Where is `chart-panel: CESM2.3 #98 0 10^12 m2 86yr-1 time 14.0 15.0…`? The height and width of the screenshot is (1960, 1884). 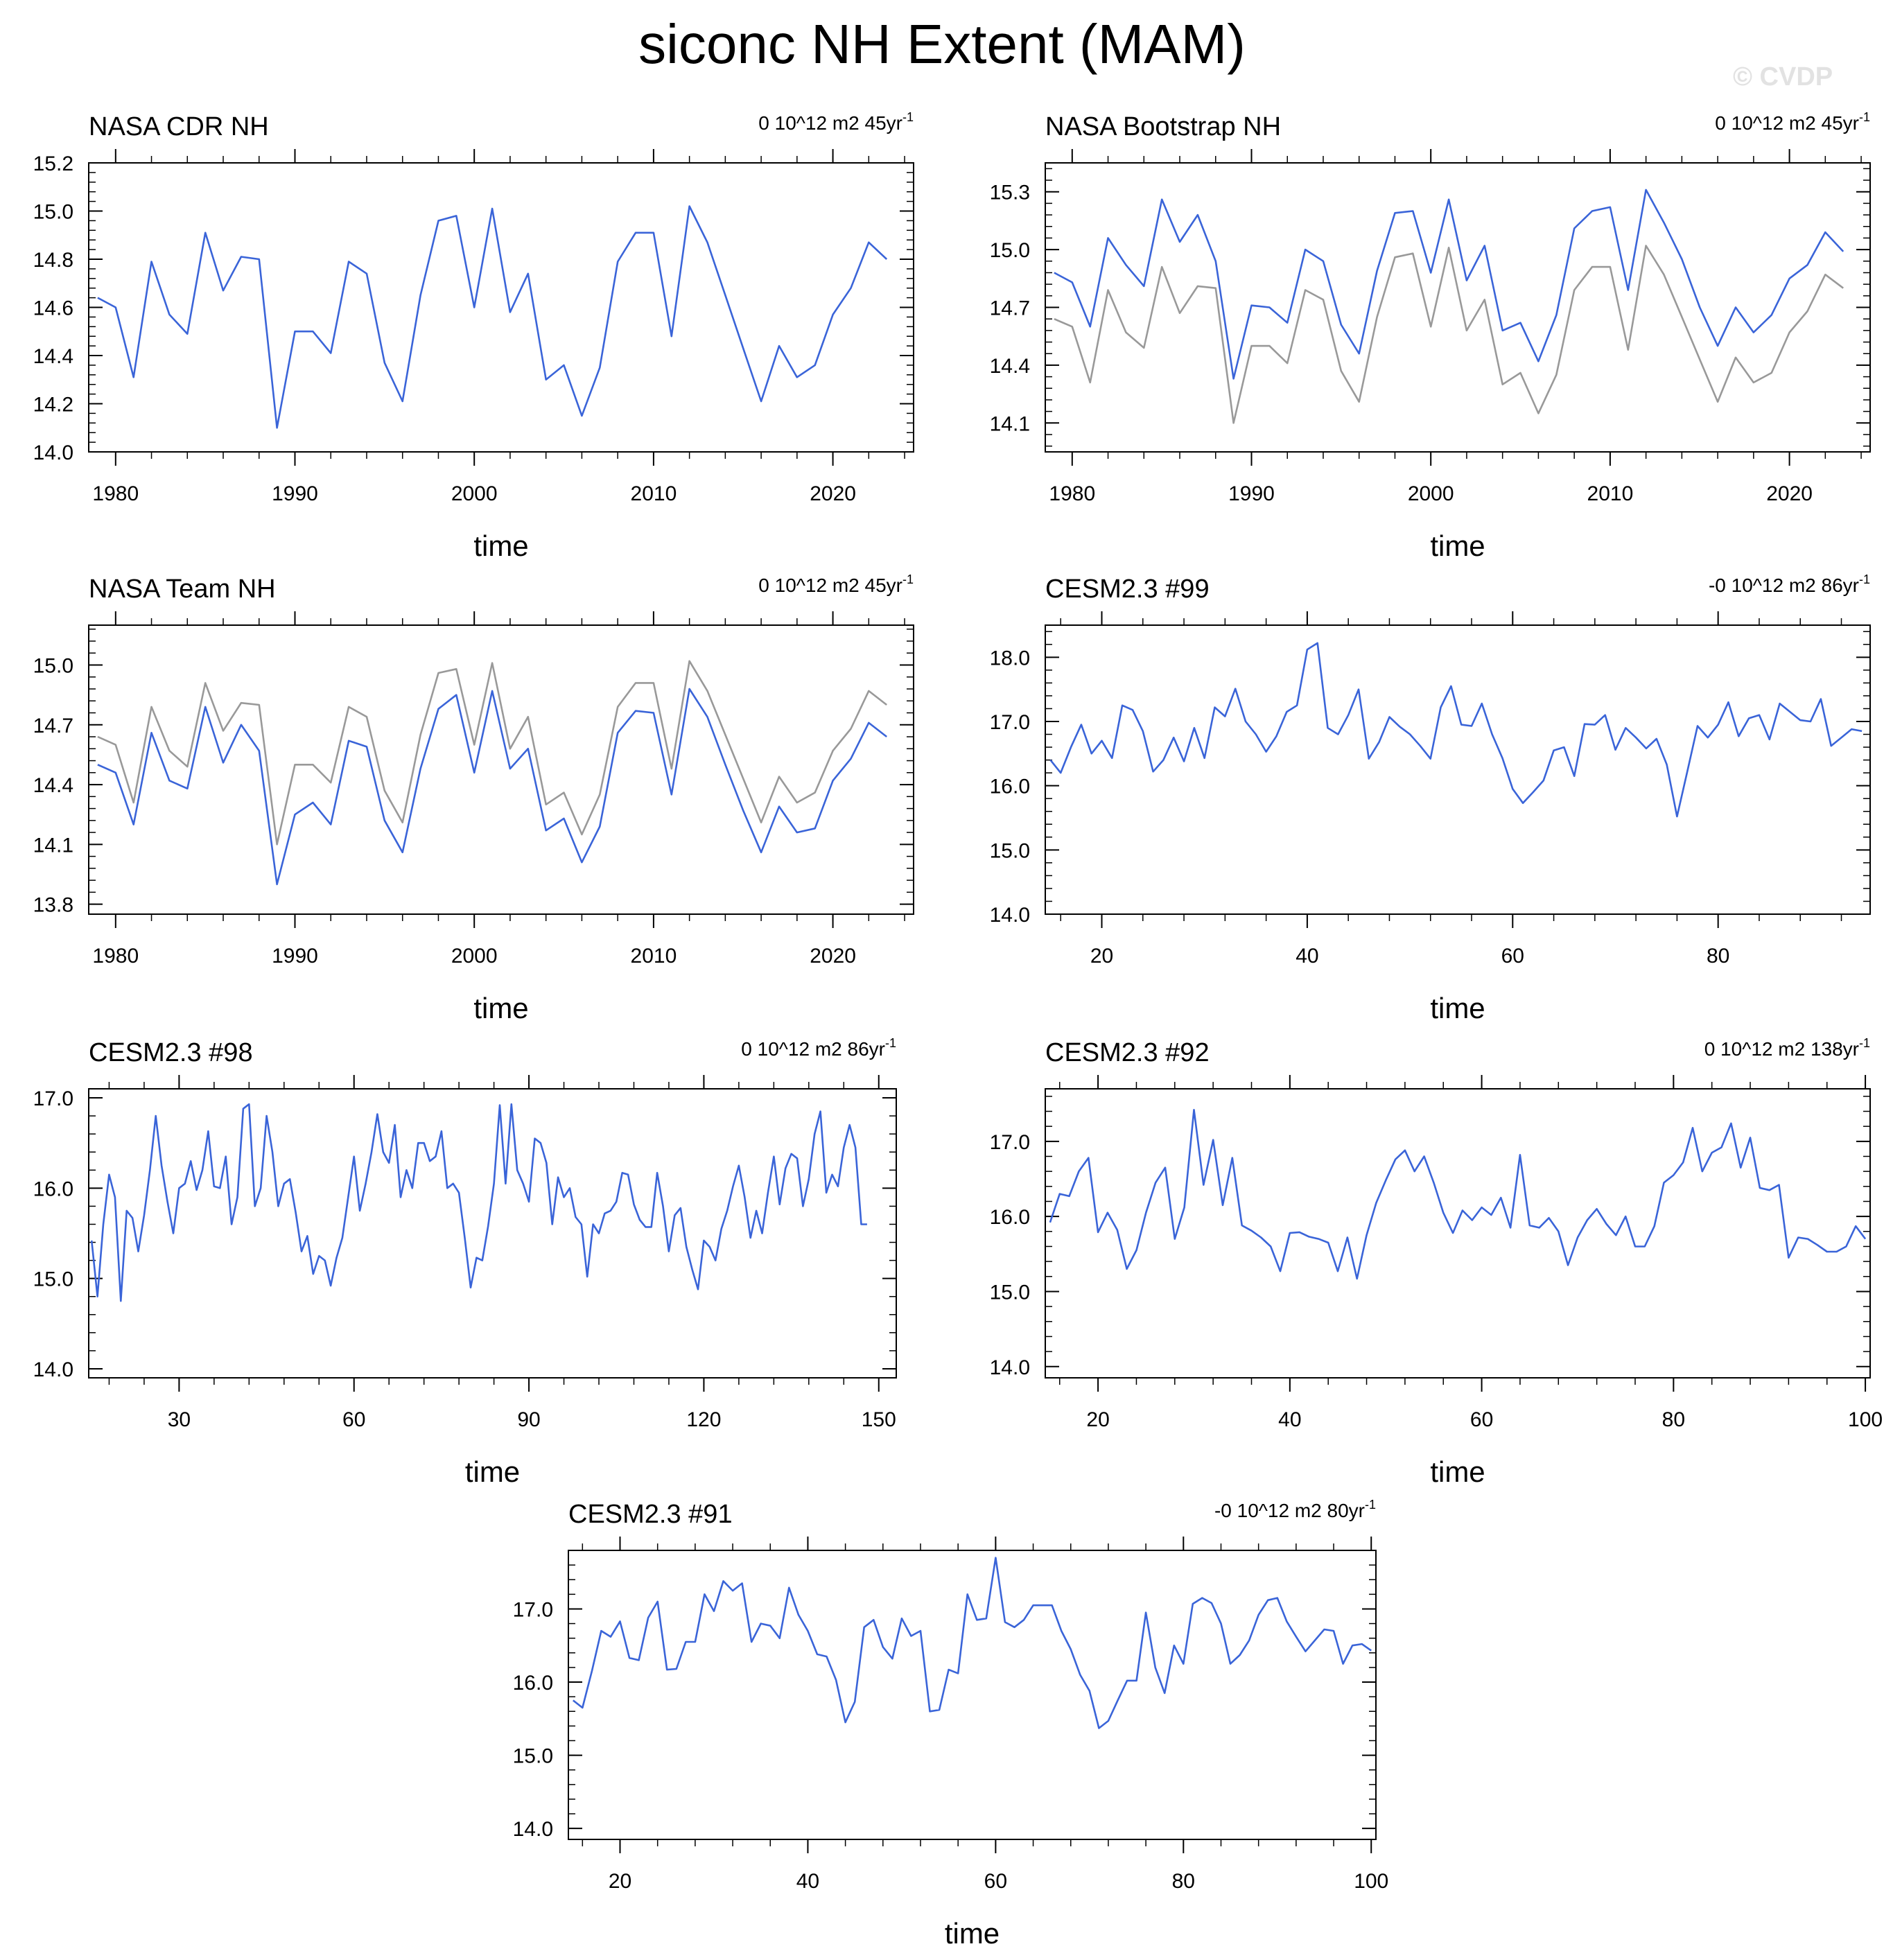
chart-panel: CESM2.3 #98 0 10^12 m2 86yr-1 time 14.0 15.0… is located at coordinates (465, 1262).